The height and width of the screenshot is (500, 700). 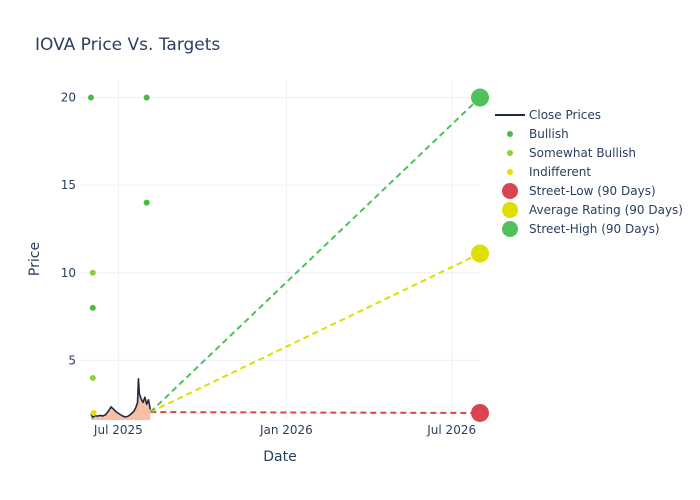 What do you see at coordinates (279, 457) in the screenshot?
I see `x-axis-title: Date` at bounding box center [279, 457].